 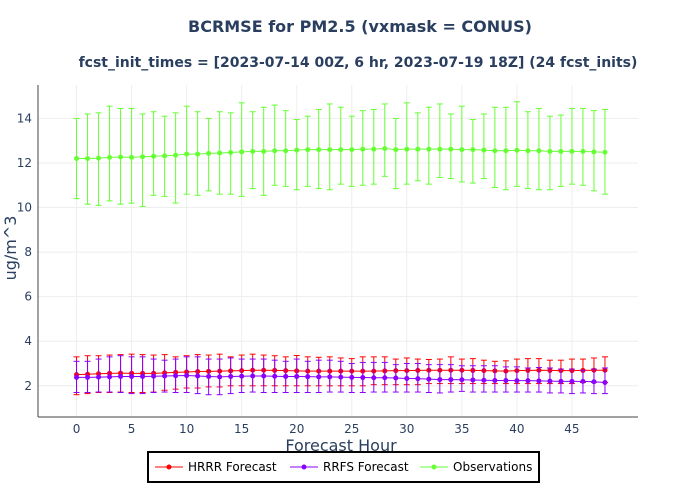 What do you see at coordinates (232, 467) in the screenshot?
I see `legend-label: HRRR Forecast` at bounding box center [232, 467].